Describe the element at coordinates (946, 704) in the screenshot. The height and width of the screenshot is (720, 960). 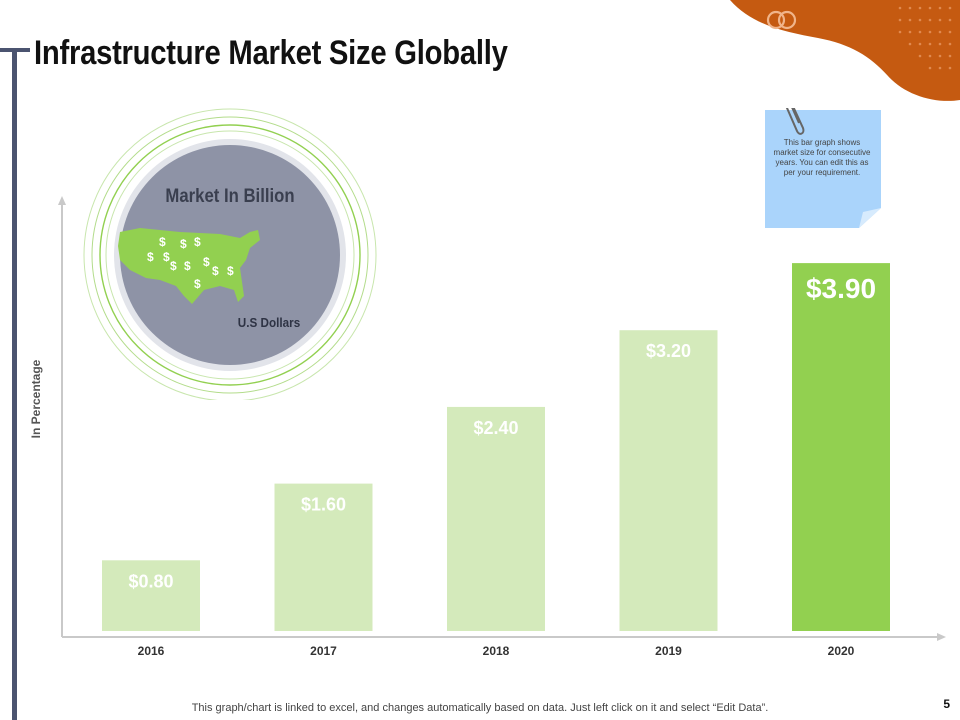
I see `page-number: 5` at that location.